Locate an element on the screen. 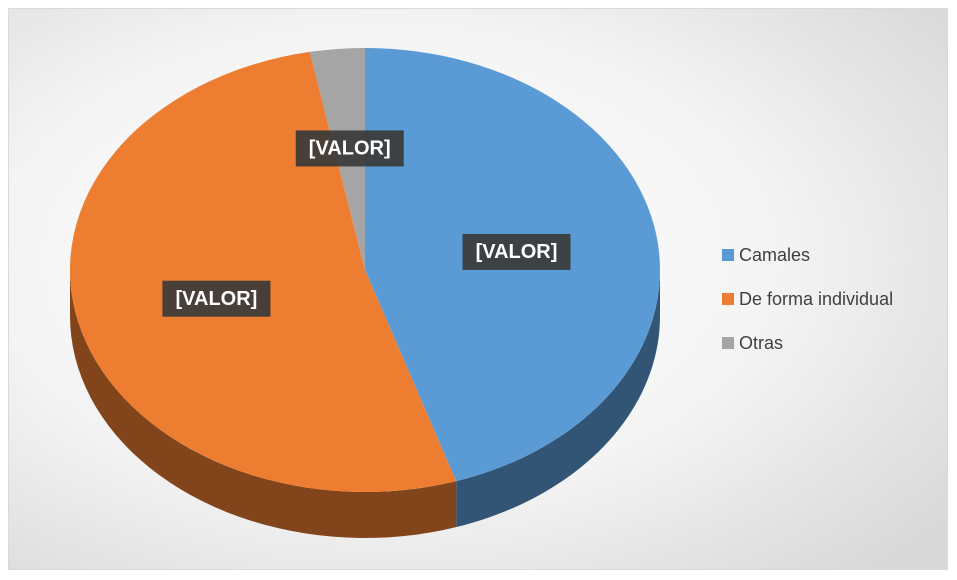 This screenshot has height=580, width=957. legend-label: Camales is located at coordinates (774, 255).